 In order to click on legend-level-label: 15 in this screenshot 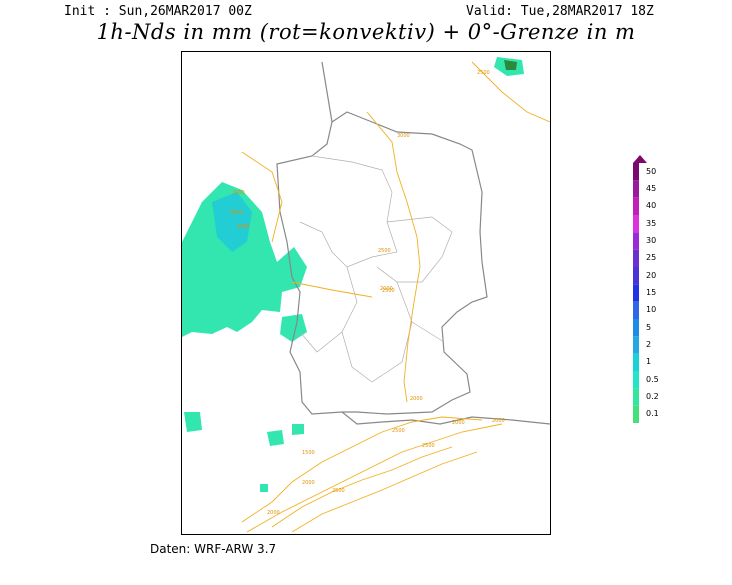, I will do `click(651, 292)`.